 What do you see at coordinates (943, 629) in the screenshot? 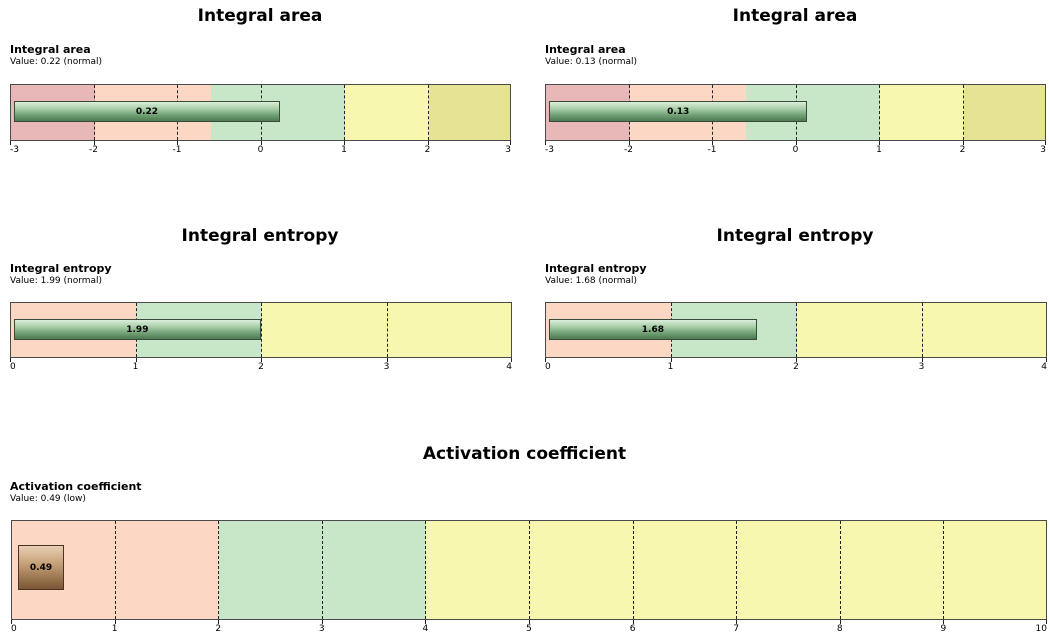
I see `axis-tick-label: 9` at bounding box center [943, 629].